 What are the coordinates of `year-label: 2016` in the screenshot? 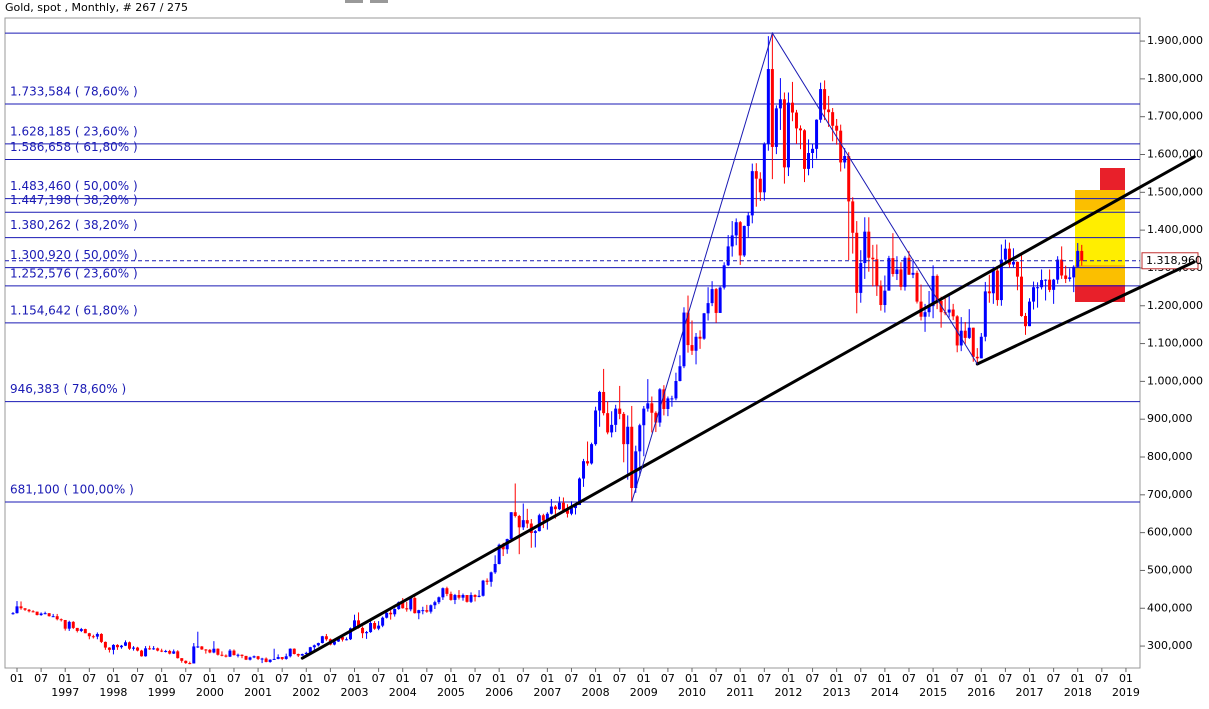 It's located at (981, 692).